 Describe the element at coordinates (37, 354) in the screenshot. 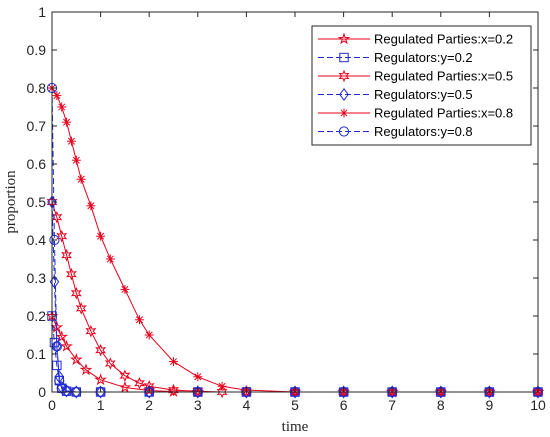

I see `y-tick-label: 0.1` at that location.